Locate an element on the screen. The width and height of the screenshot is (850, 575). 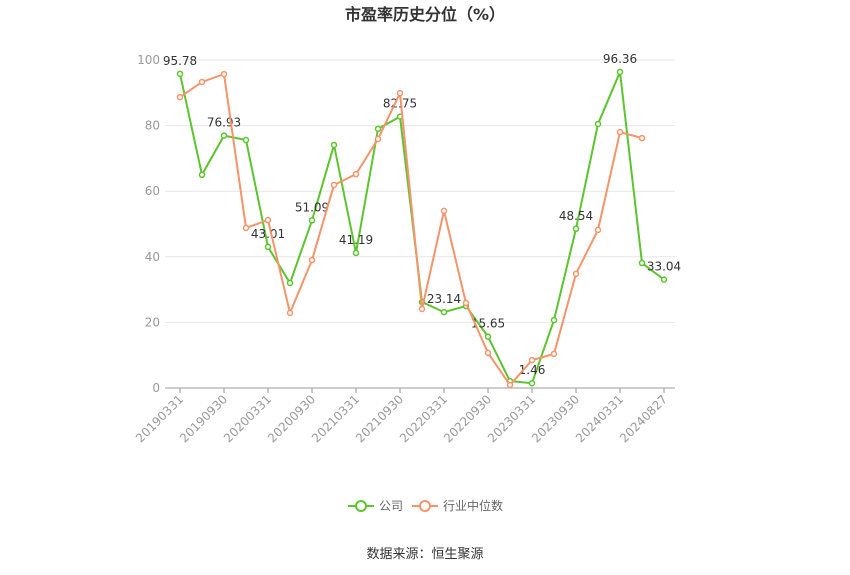
data-label: 15.65 is located at coordinates (488, 324).